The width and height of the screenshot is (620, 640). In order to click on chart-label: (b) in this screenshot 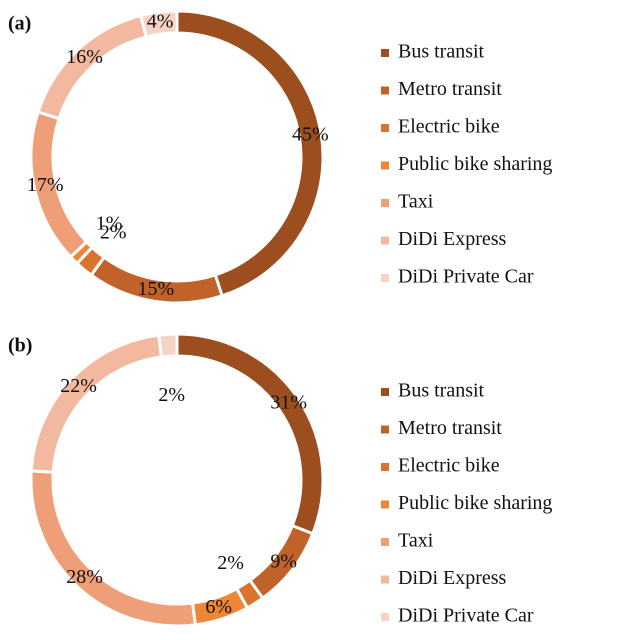, I will do `click(20, 346)`.